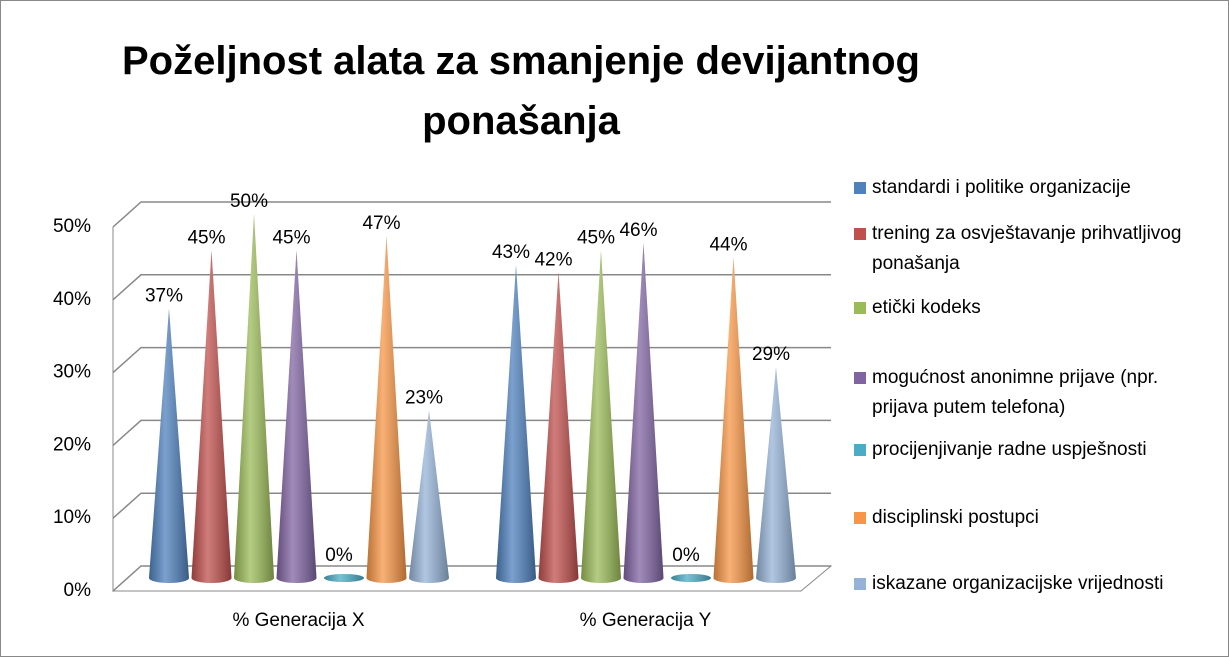 The image size is (1229, 657). What do you see at coordinates (72, 372) in the screenshot?
I see `y-tick-label: 30%` at bounding box center [72, 372].